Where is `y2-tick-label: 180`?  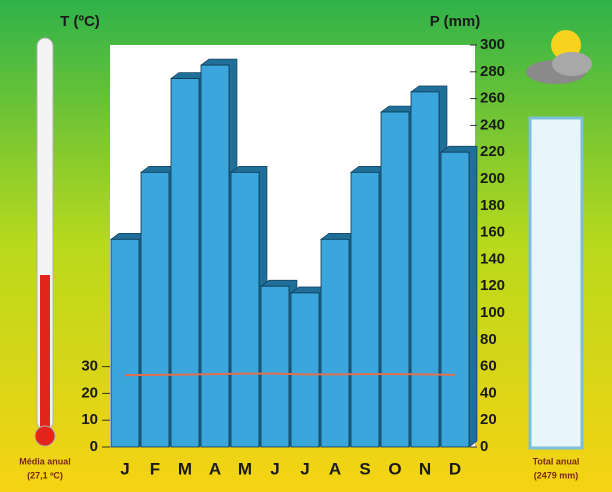 y2-tick-label: 180 is located at coordinates (492, 205).